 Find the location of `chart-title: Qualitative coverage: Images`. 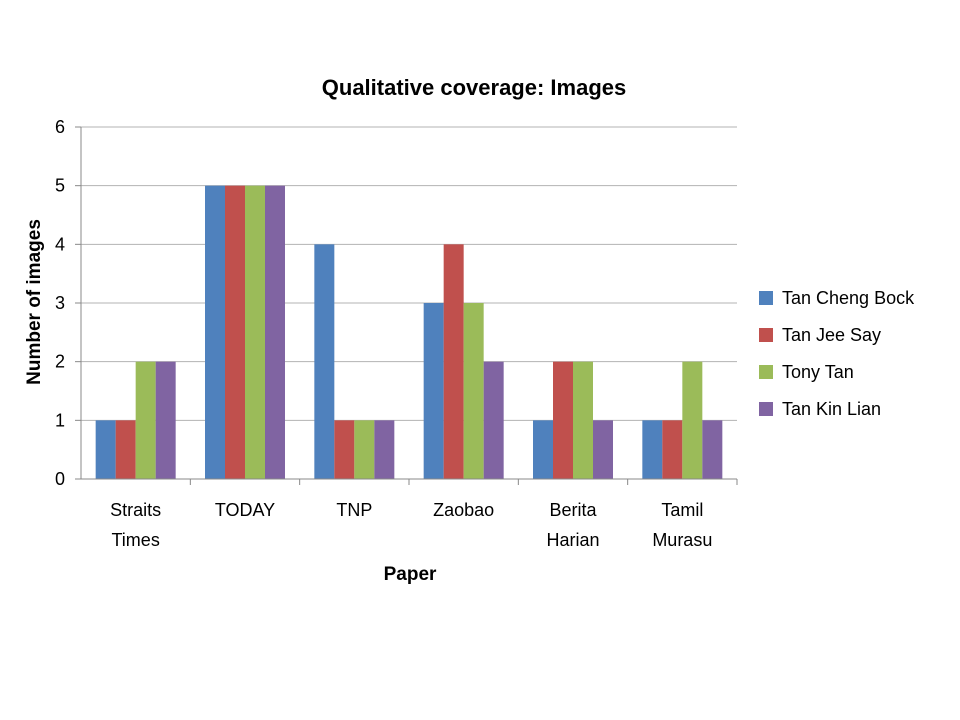

chart-title: Qualitative coverage: Images is located at coordinates (474, 87).